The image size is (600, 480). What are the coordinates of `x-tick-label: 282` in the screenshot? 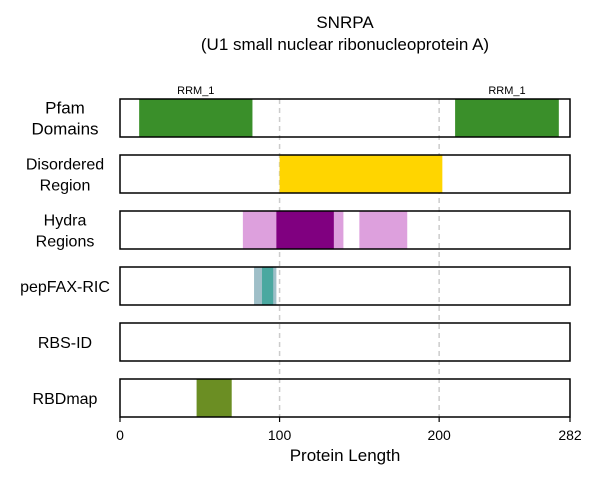 It's located at (570, 435).